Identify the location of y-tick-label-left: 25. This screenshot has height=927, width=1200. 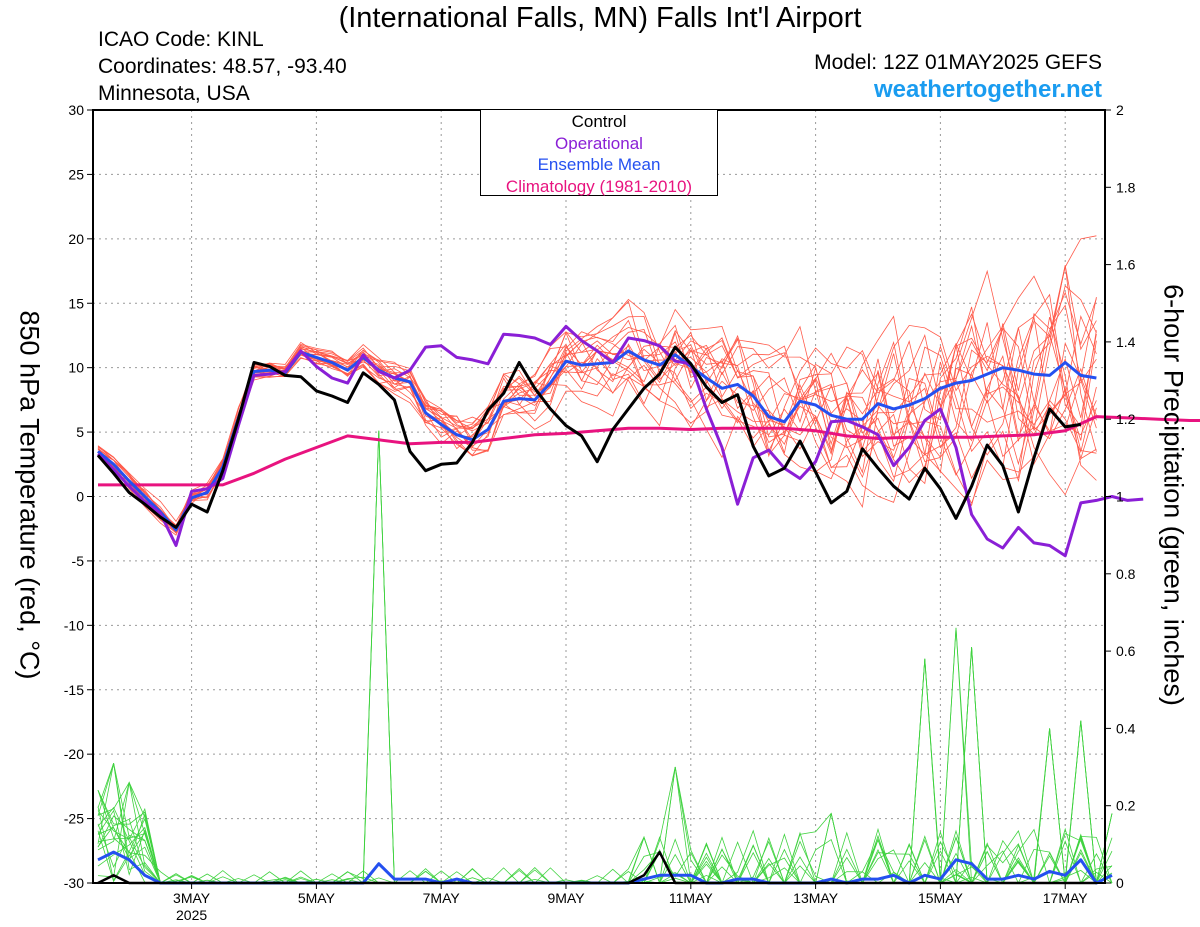
(76, 174).